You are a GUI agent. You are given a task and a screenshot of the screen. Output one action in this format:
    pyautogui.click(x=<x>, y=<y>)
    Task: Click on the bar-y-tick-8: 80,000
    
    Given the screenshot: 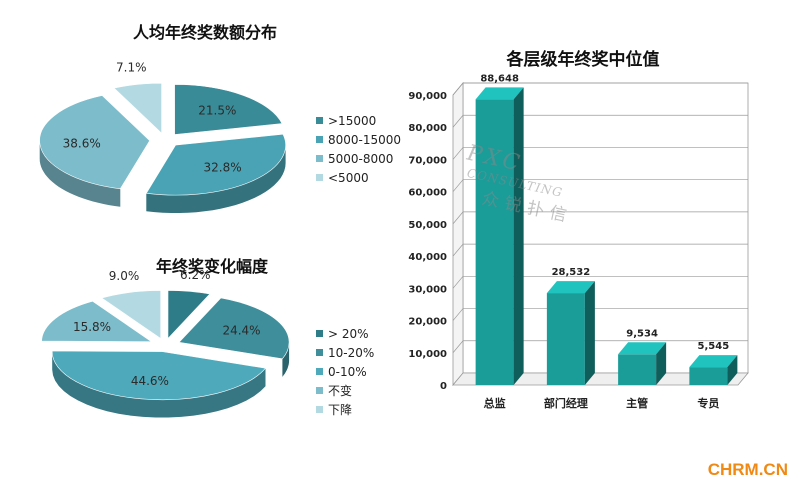 What is the action you would take?
    pyautogui.click(x=427, y=128)
    